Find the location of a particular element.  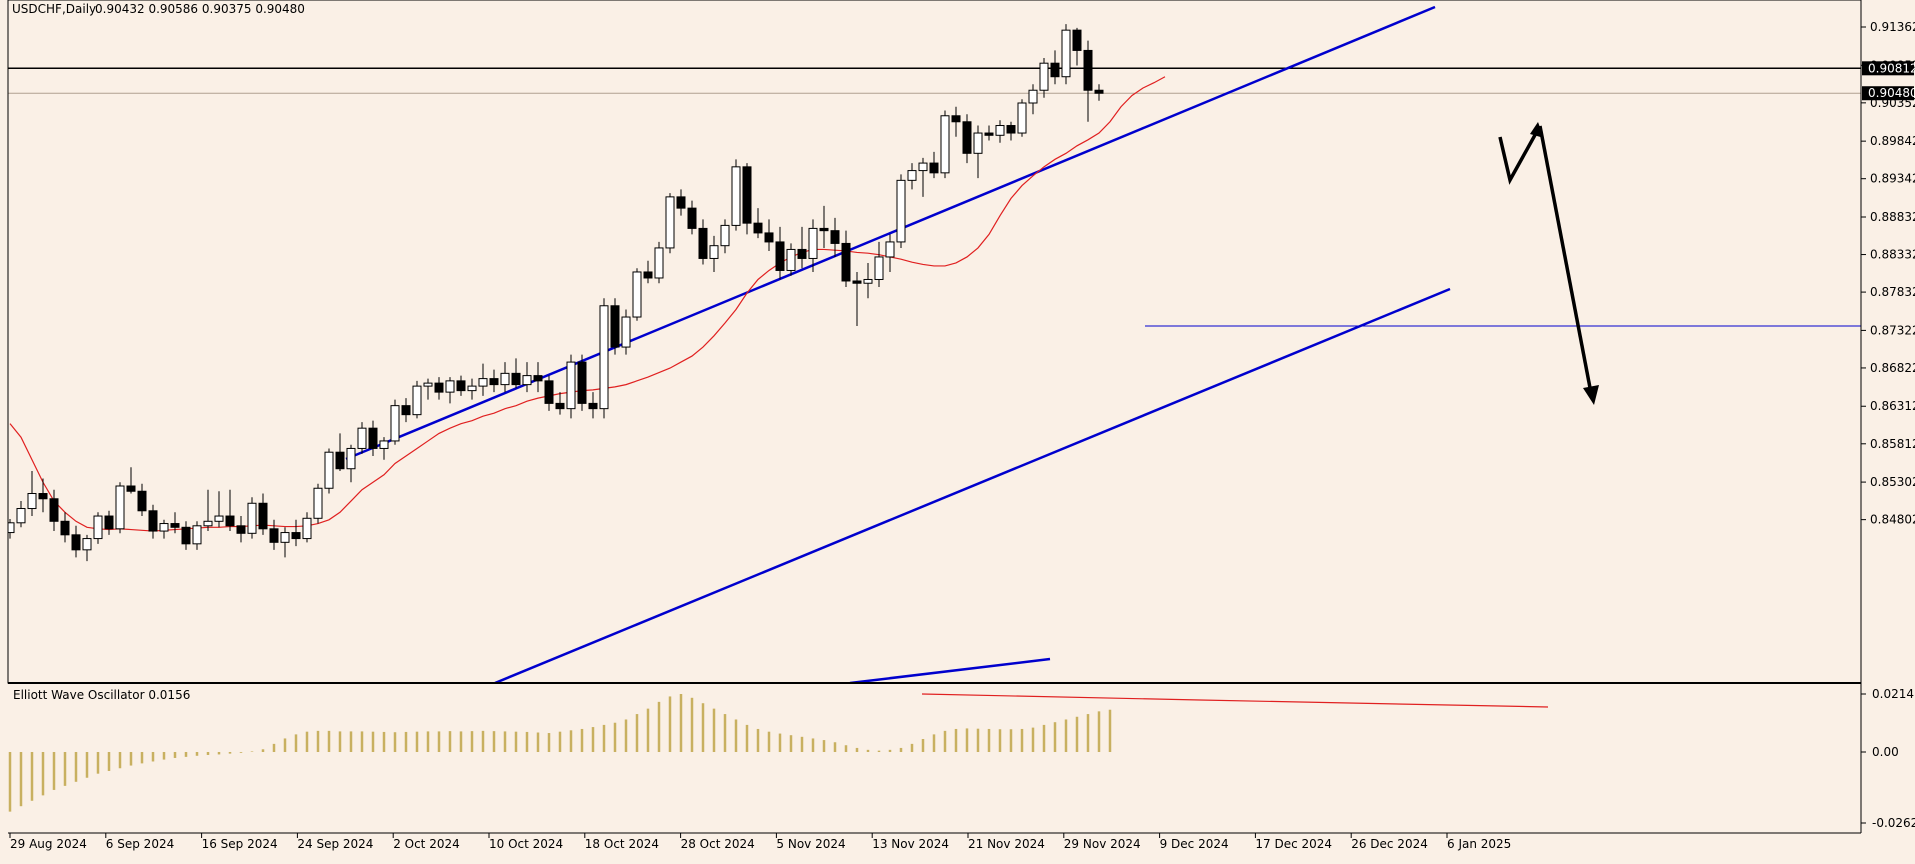

date-tick-label: 6 Jan 2025 is located at coordinates (1479, 844).